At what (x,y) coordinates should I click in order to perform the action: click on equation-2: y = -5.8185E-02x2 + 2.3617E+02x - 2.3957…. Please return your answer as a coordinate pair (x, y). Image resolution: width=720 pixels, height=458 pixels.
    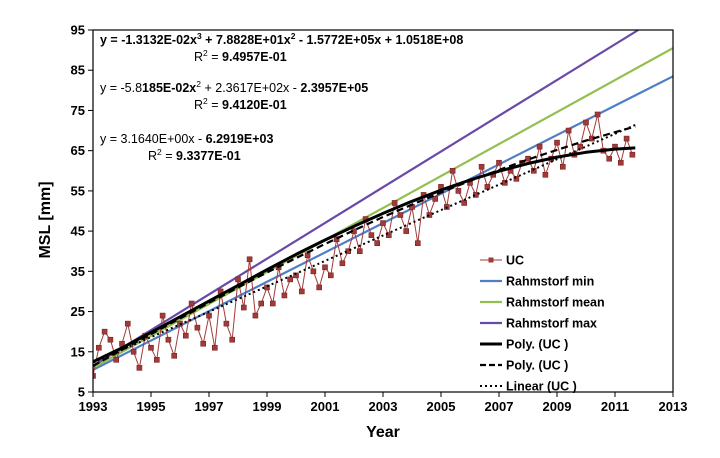
    Looking at the image, I should click on (234, 87).